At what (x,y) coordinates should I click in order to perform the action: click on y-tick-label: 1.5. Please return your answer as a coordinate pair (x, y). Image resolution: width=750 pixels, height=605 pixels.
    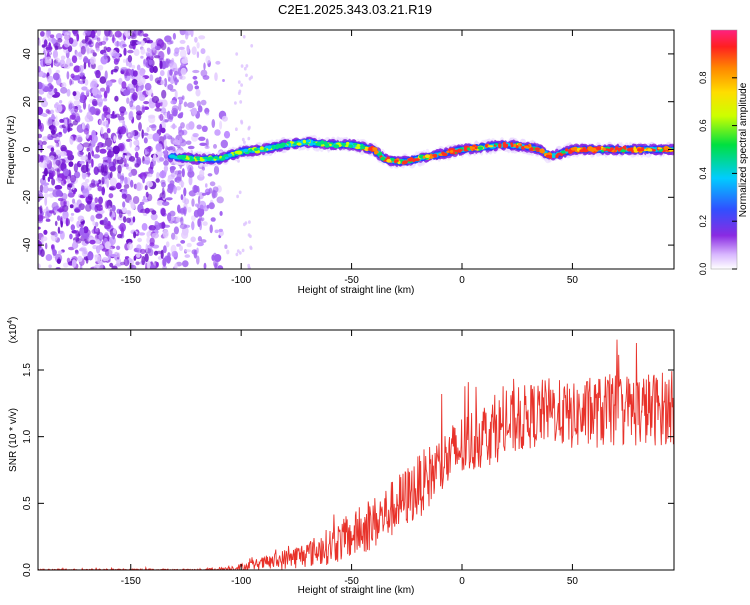
    Looking at the image, I should click on (27, 370).